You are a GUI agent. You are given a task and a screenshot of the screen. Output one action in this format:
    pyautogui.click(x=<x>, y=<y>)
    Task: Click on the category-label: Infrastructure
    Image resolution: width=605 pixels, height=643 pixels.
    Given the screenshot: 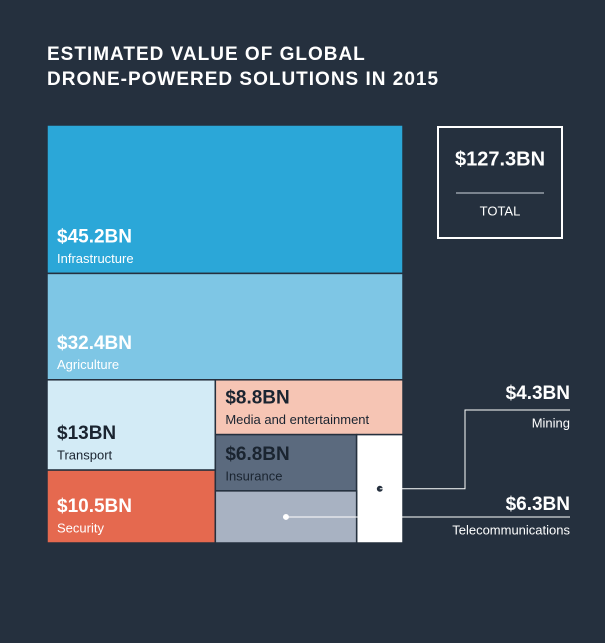 What is the action you would take?
    pyautogui.click(x=95, y=258)
    